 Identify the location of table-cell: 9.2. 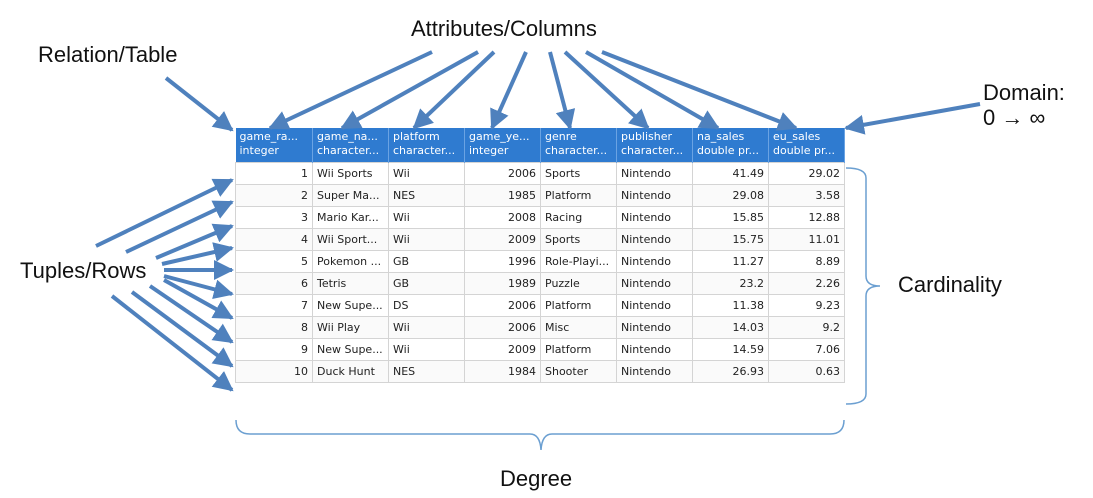
(806, 327).